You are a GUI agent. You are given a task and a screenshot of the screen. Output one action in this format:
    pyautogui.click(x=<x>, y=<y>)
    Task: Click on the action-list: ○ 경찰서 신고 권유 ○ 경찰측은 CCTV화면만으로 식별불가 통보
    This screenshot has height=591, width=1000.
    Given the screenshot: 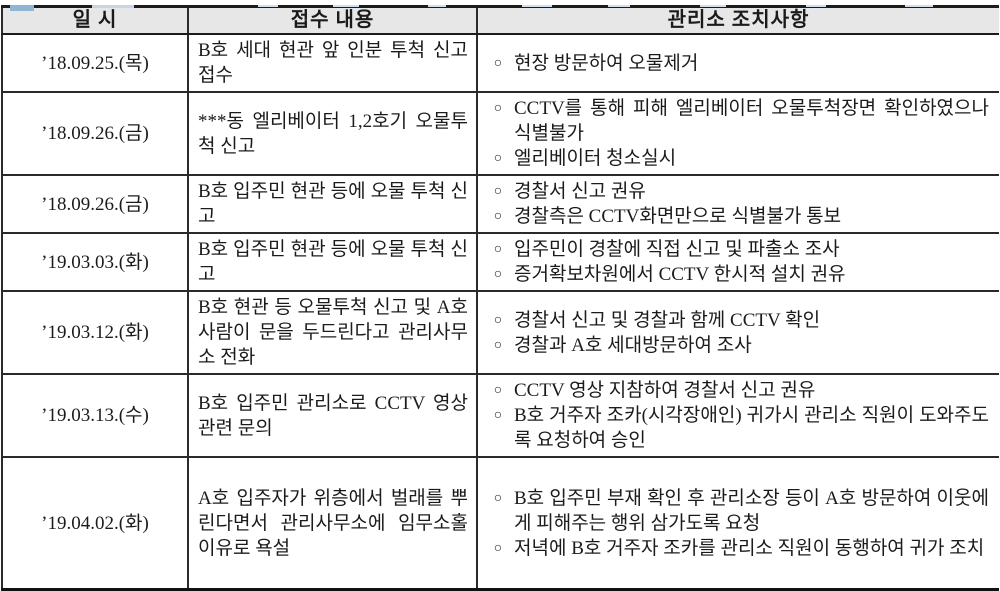 What is the action you would take?
    pyautogui.click(x=738, y=204)
    